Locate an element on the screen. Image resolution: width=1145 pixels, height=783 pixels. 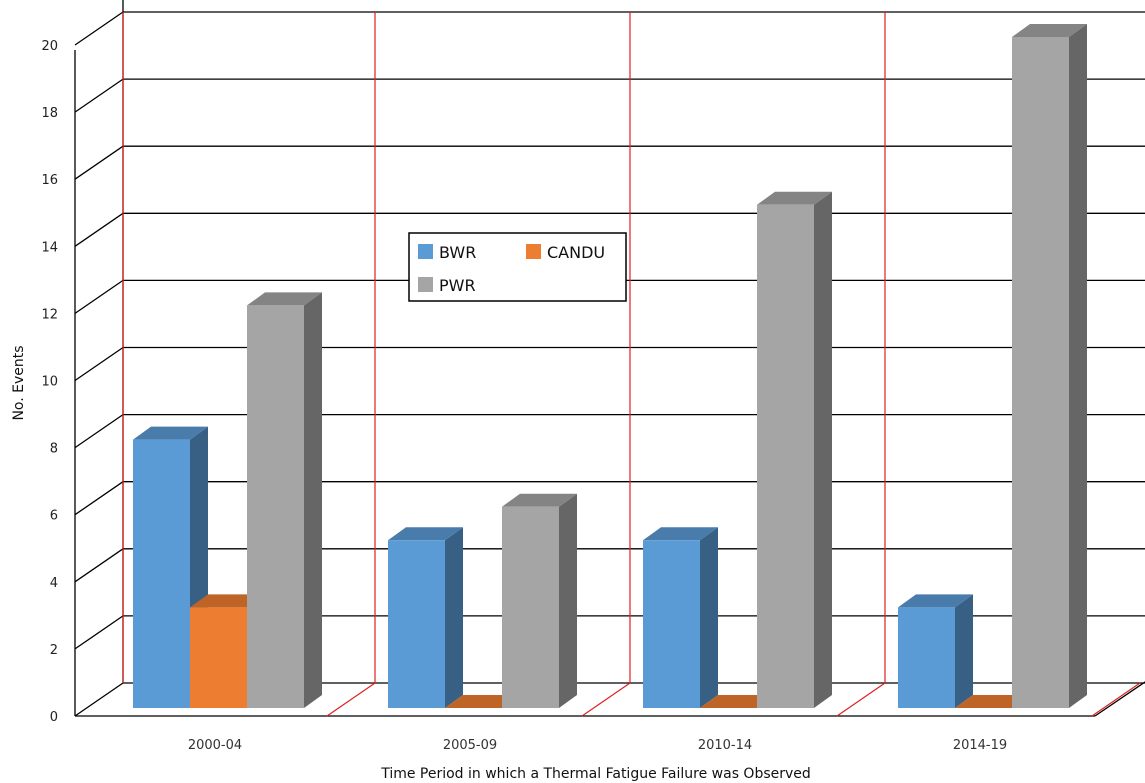
floor-right-edge is located at coordinates (1119, 699).